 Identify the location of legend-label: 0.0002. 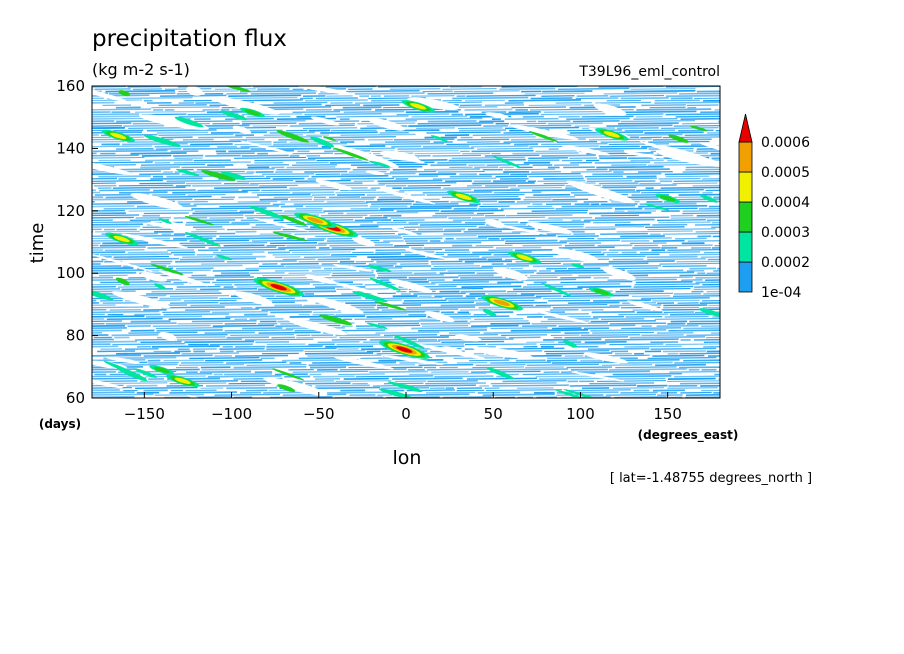
(785, 263).